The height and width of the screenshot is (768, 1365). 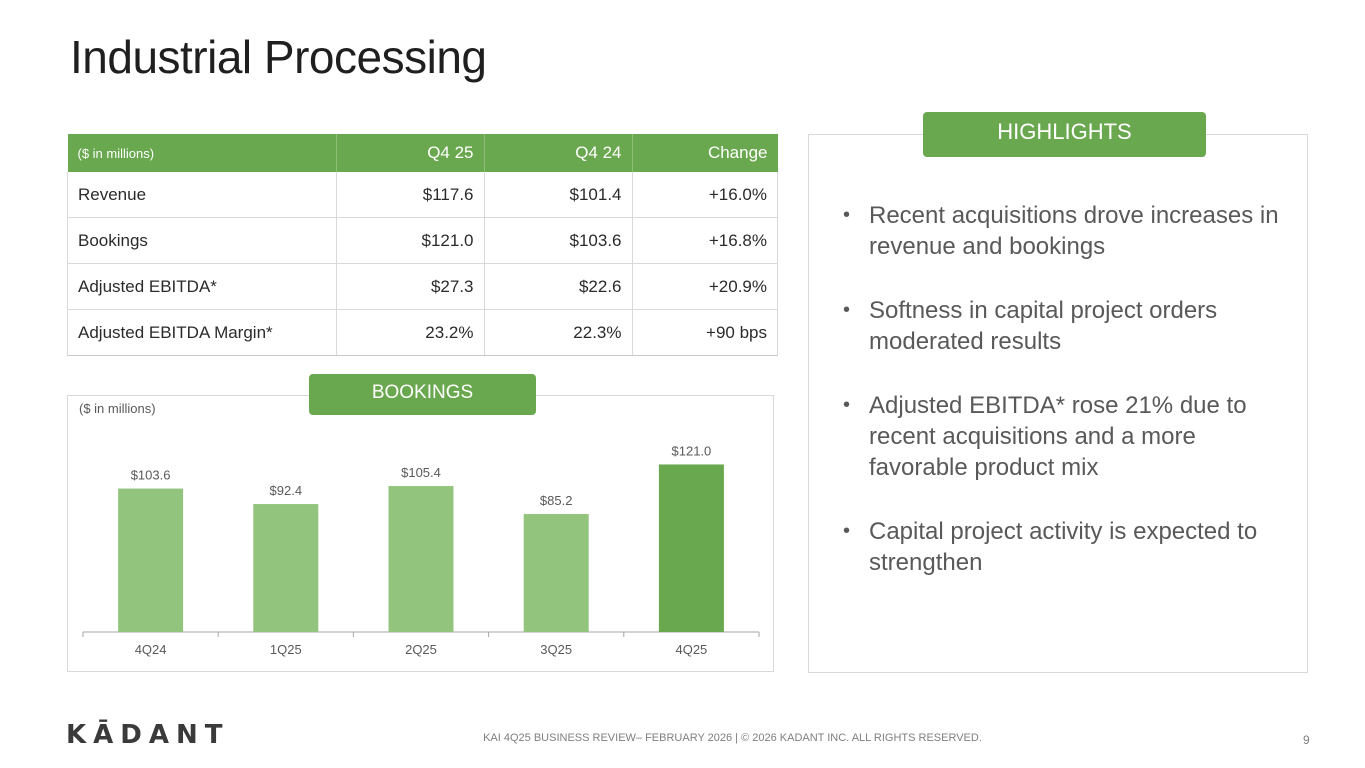 I want to click on table-cell: Adjusted EBITDA Margin*, so click(x=202, y=332).